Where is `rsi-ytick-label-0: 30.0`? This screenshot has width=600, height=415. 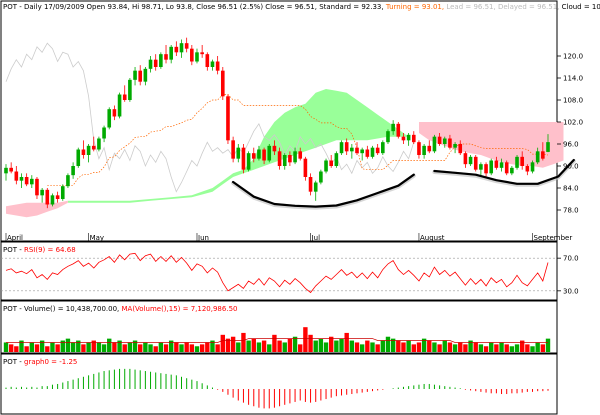 rsi-ytick-label-0: 30.0 is located at coordinates (571, 291).